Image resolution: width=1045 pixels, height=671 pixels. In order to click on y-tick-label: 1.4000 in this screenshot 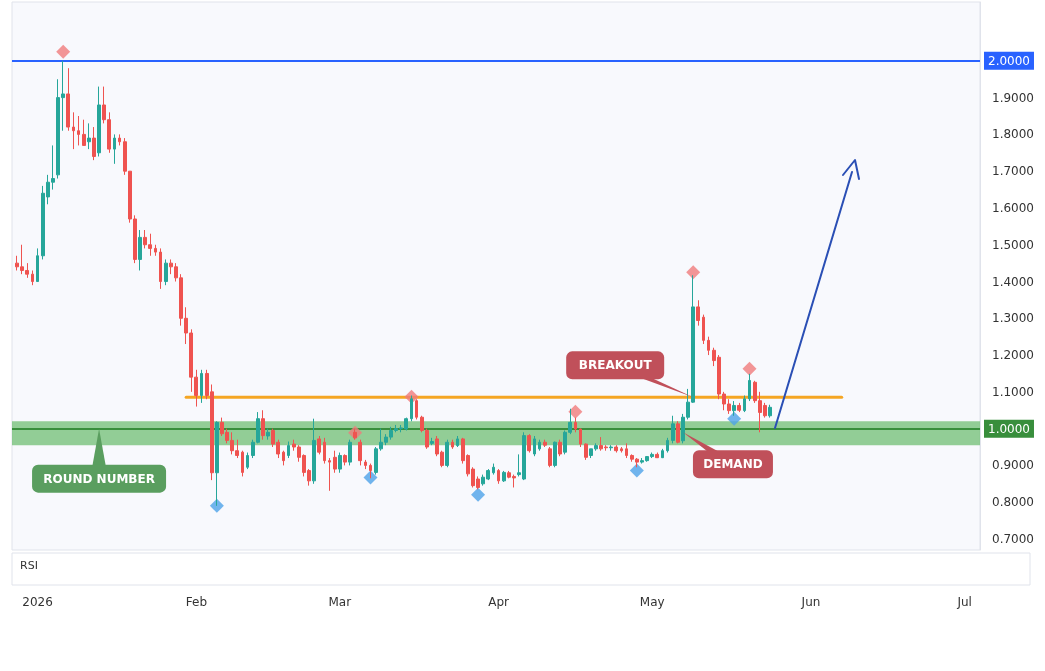, I will do `click(1013, 281)`.